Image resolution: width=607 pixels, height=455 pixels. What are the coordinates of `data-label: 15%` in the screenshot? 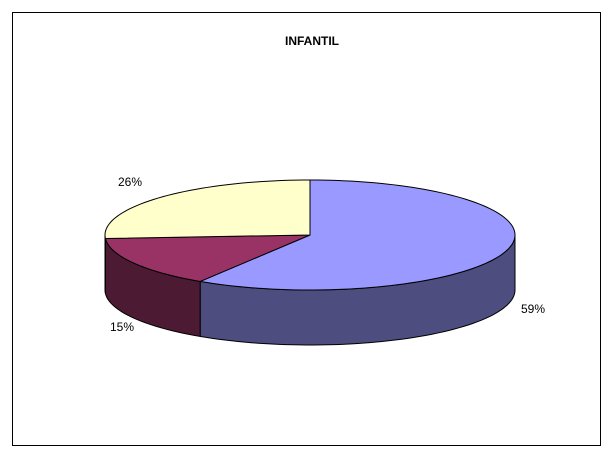 It's located at (122, 327).